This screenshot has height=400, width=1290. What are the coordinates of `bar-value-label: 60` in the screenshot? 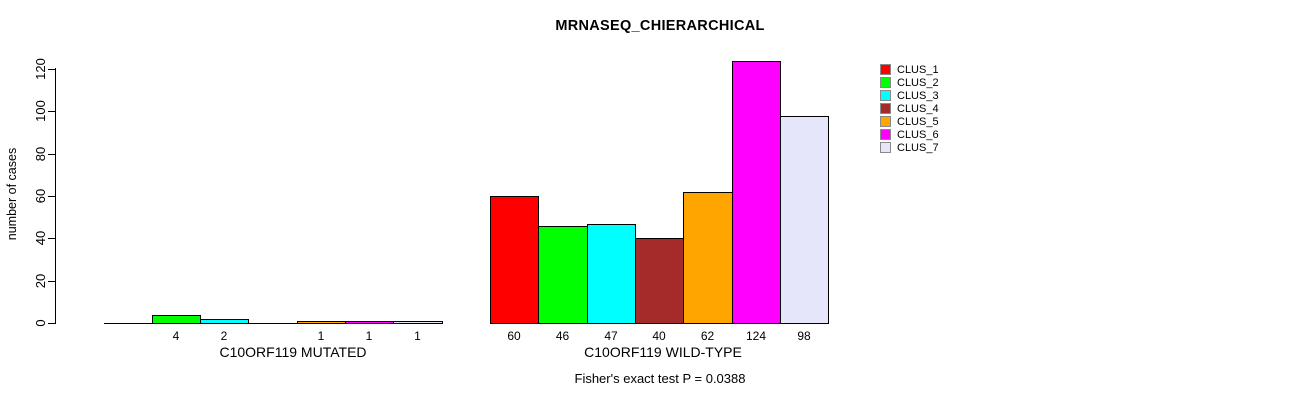 It's located at (514, 336).